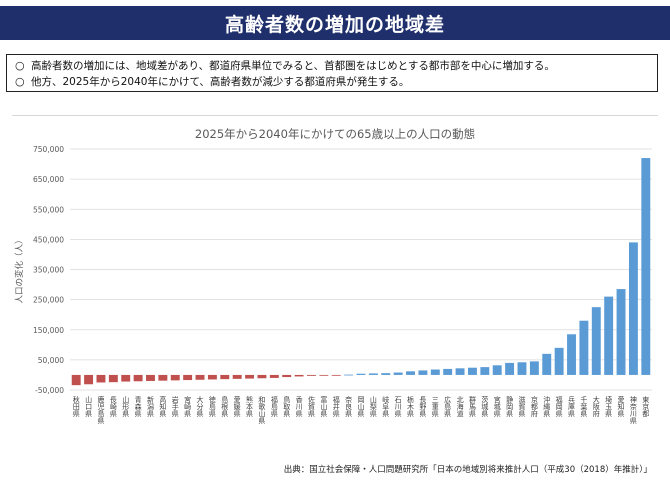 The image size is (670, 500). Describe the element at coordinates (349, 406) in the screenshot. I see `x-tick-label: 奈良県` at that location.